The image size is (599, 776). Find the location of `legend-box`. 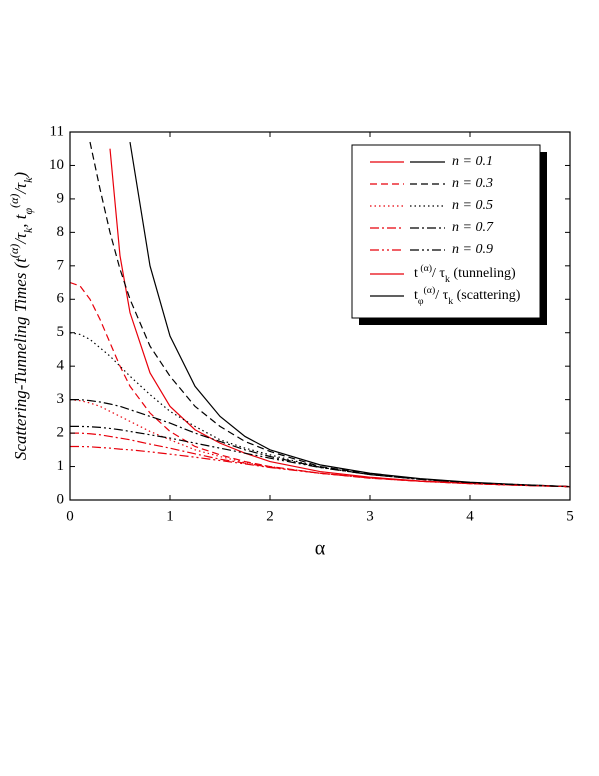

legend-box is located at coordinates (446, 231).